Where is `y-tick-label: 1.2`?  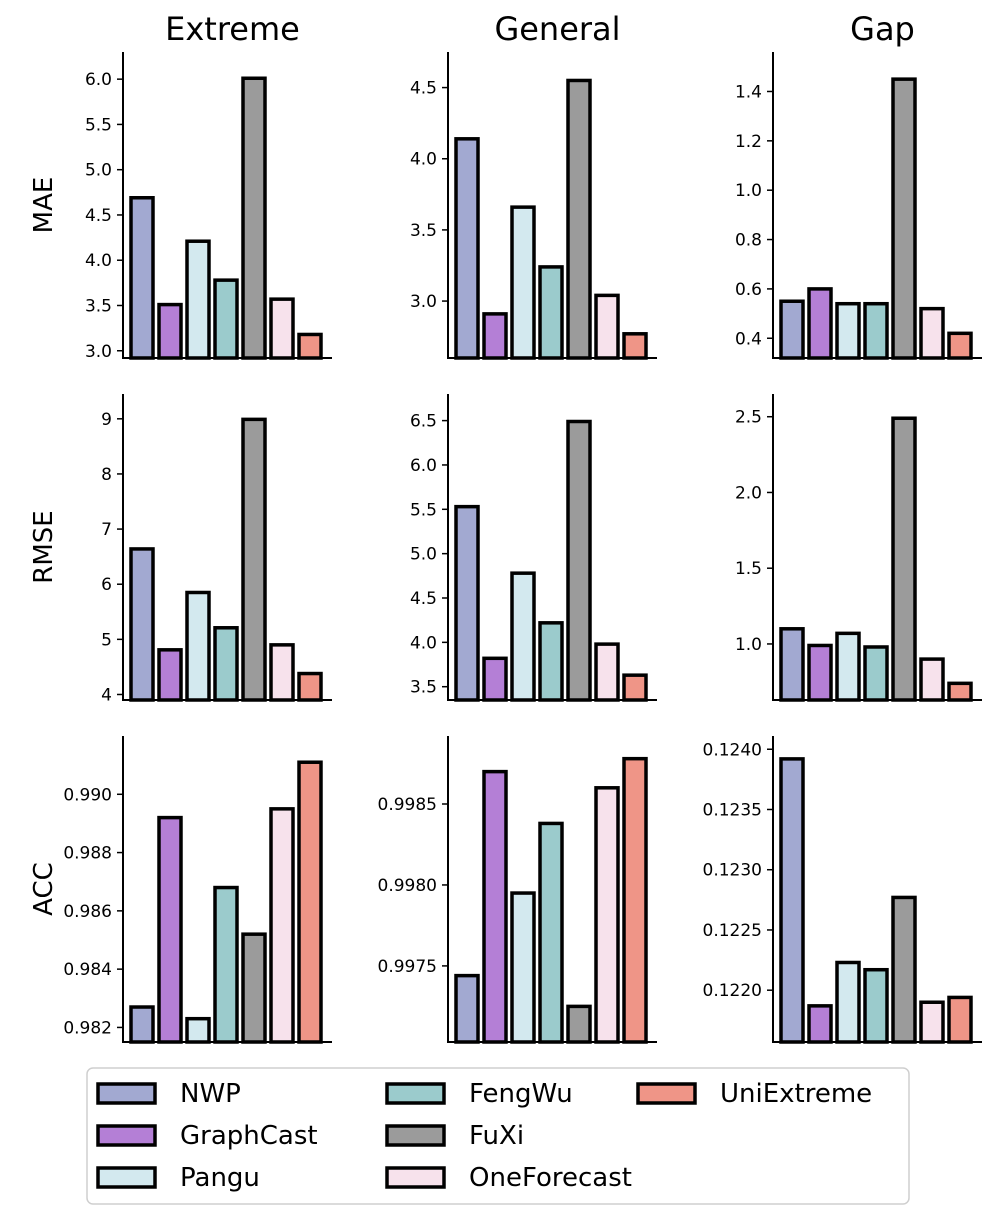 y-tick-label: 1.2 is located at coordinates (748, 142).